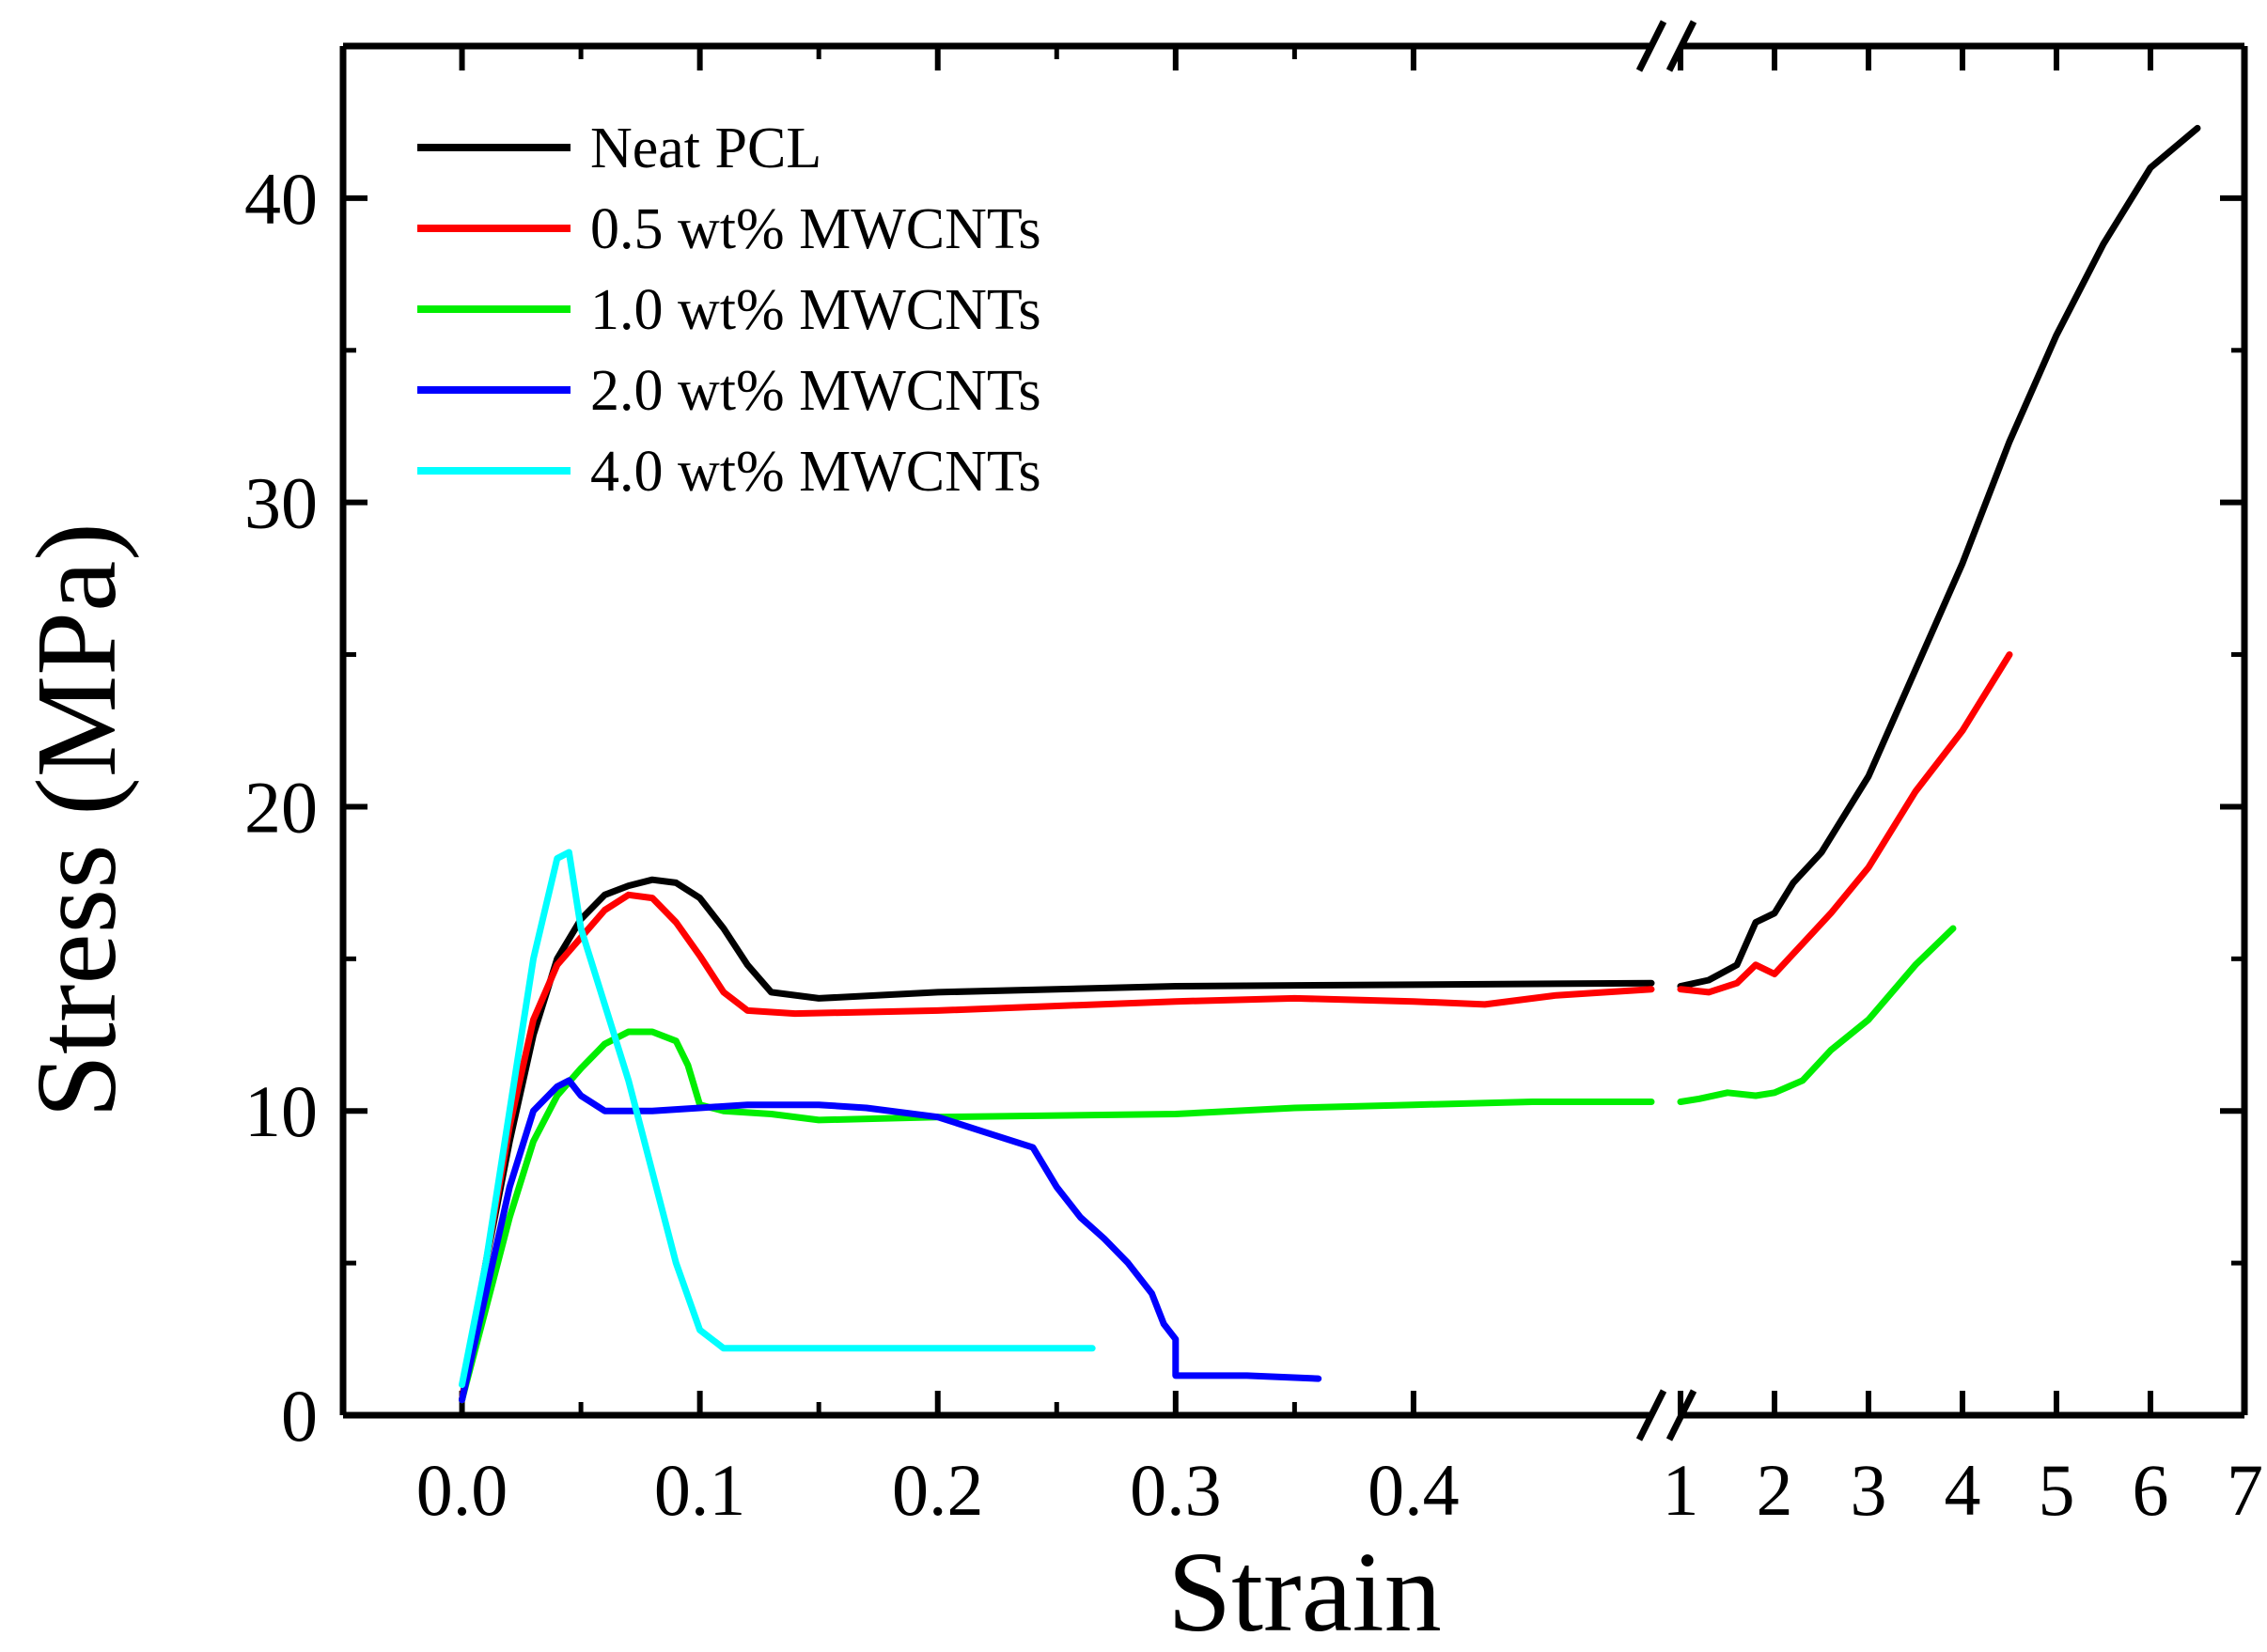  I want to click on y-tick-label: 10, so click(281, 1111).